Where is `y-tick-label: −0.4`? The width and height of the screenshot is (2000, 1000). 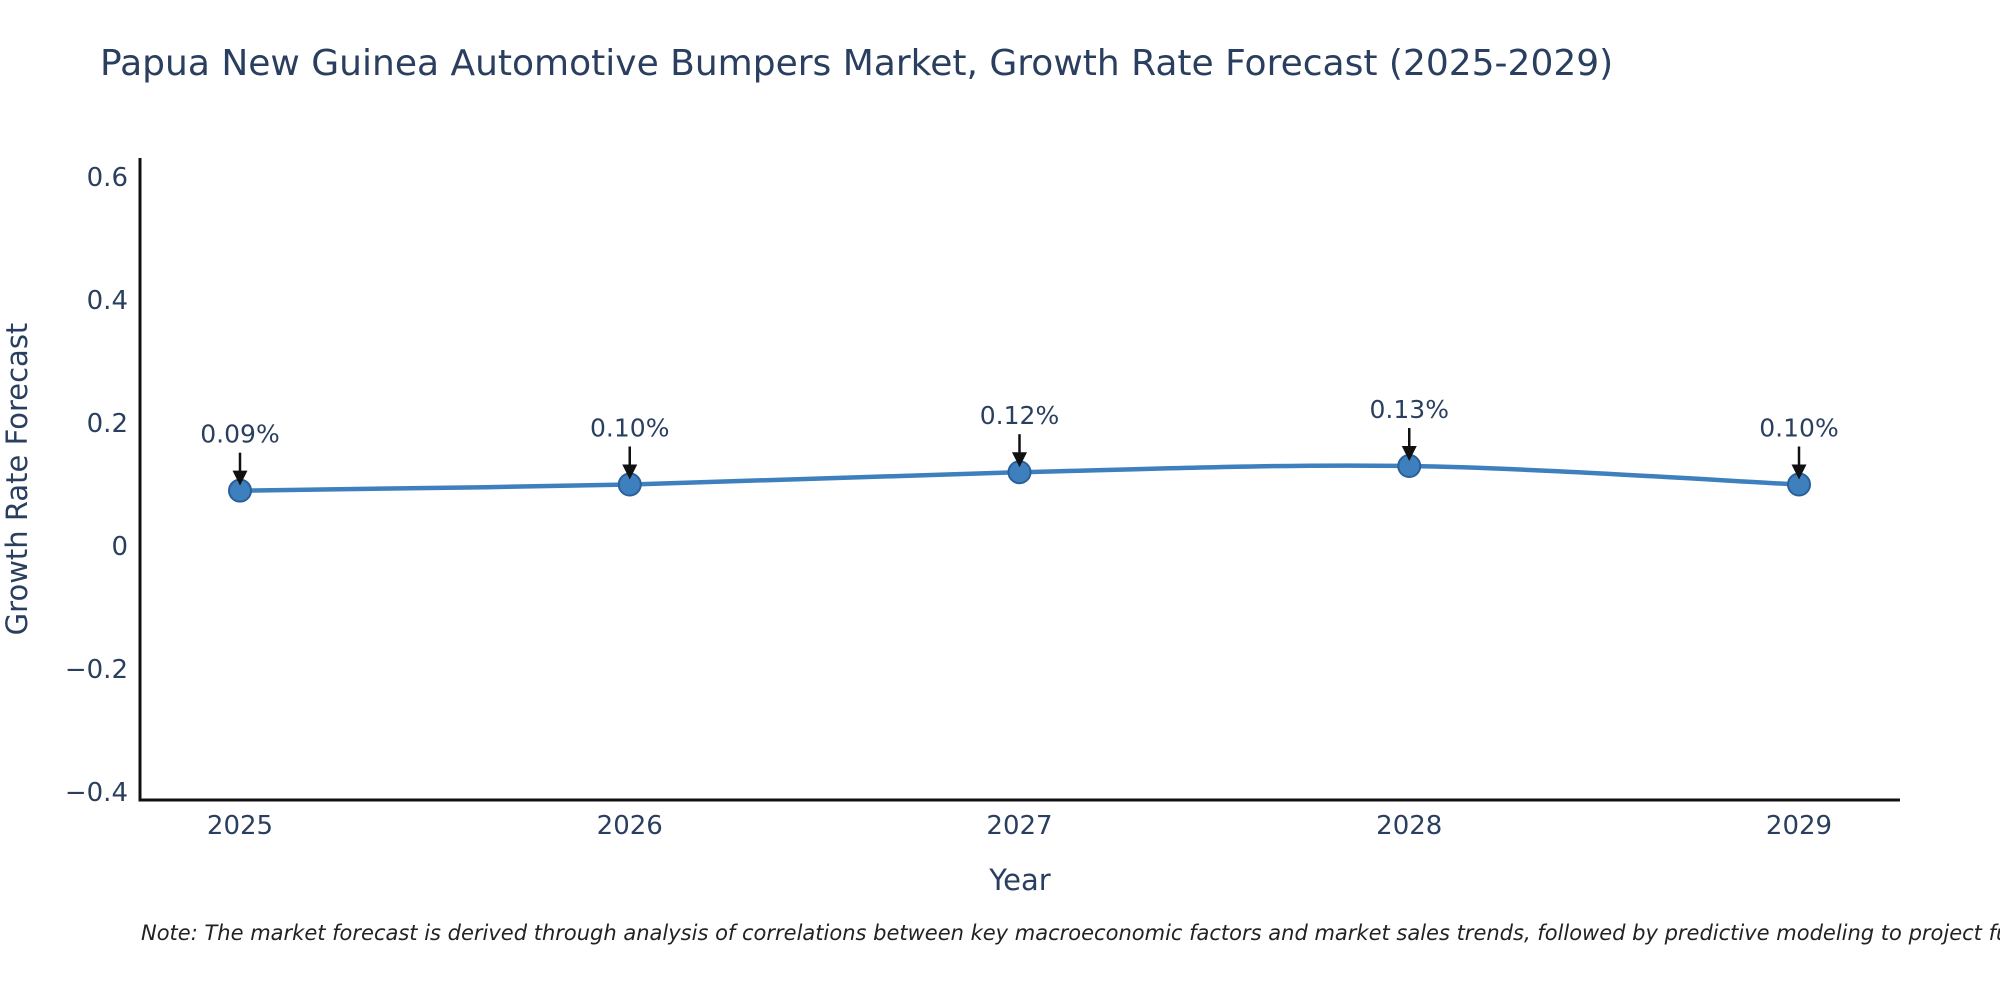
y-tick-label: −0.4 is located at coordinates (96, 793).